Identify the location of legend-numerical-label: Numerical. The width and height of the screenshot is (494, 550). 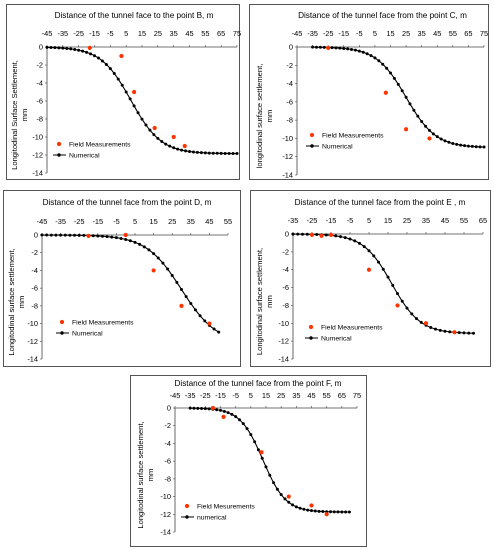
(336, 339).